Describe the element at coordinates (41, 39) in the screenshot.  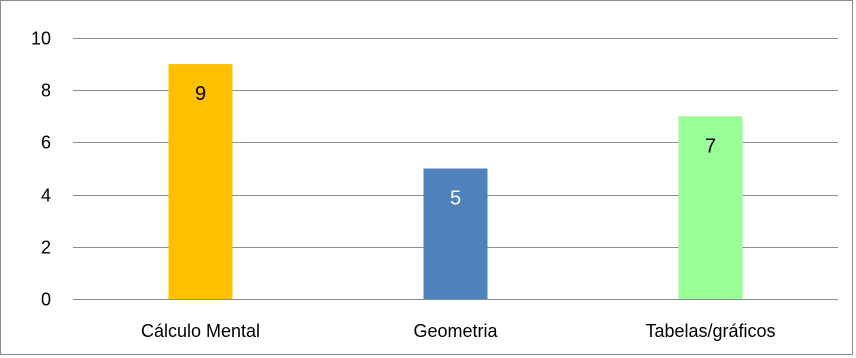
I see `y-tick-label: 10` at that location.